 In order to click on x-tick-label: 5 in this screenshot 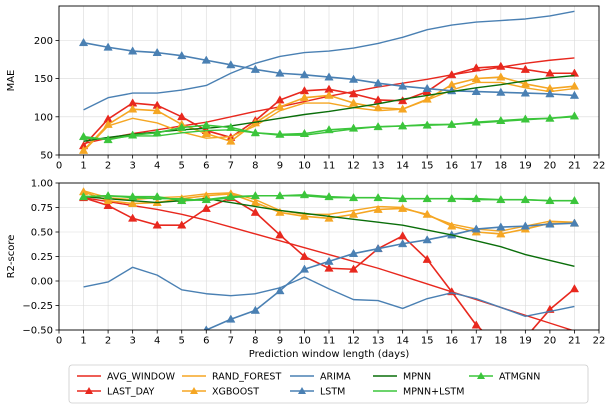, I will do `click(182, 166)`.